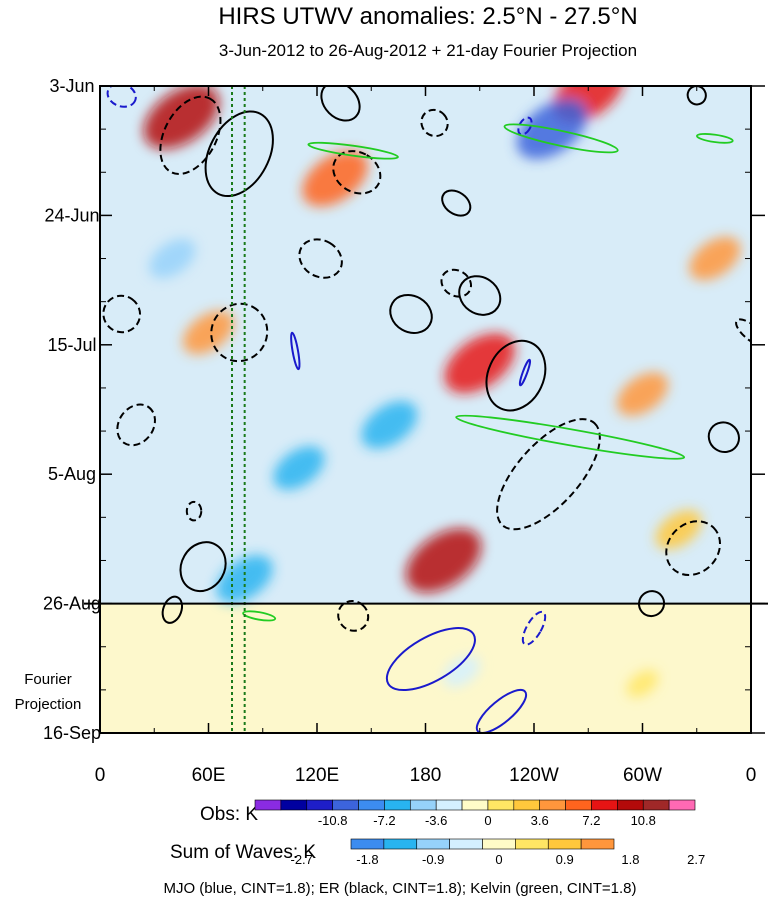  What do you see at coordinates (71, 86) in the screenshot?
I see `y-tick-label-0: 3-Jun` at bounding box center [71, 86].